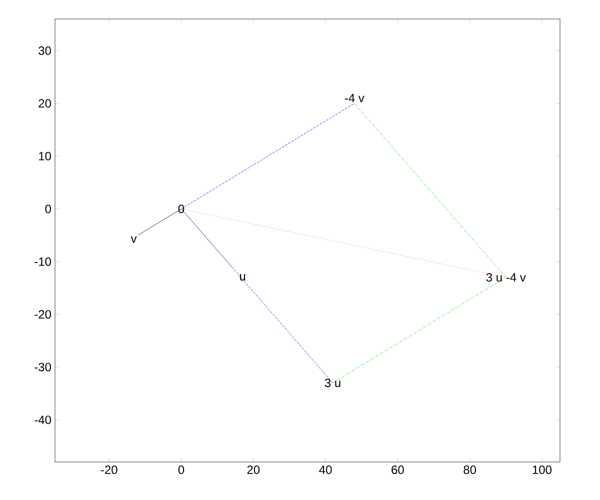 This screenshot has height=500, width=600. I want to click on annotation: u, so click(243, 277).